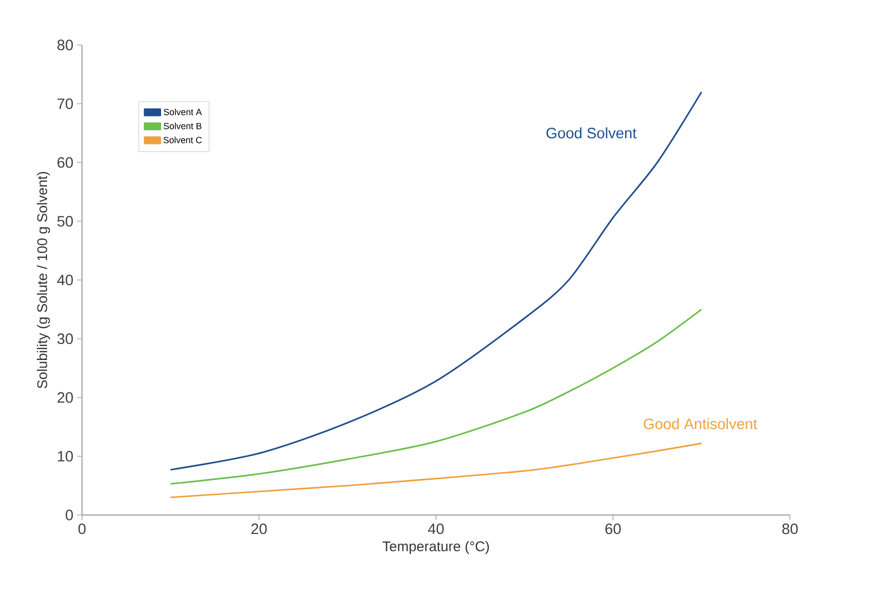 The width and height of the screenshot is (884, 597). What do you see at coordinates (43, 280) in the screenshot?
I see `y-axis-title: Solubility (g Solute / 100 g Solvent)` at bounding box center [43, 280].